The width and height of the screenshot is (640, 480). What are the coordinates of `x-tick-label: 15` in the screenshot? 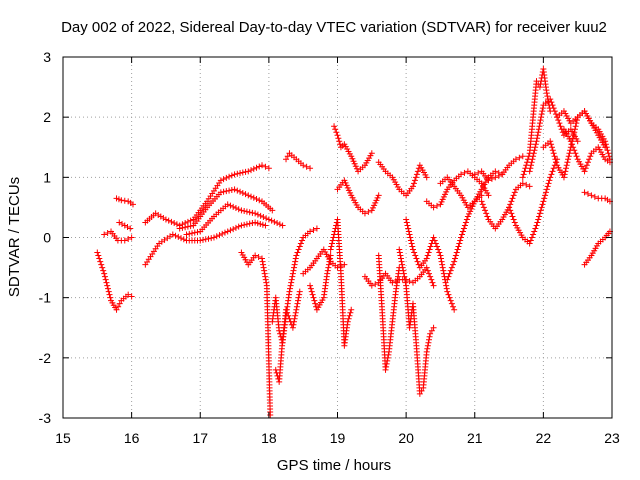 It's located at (63, 438).